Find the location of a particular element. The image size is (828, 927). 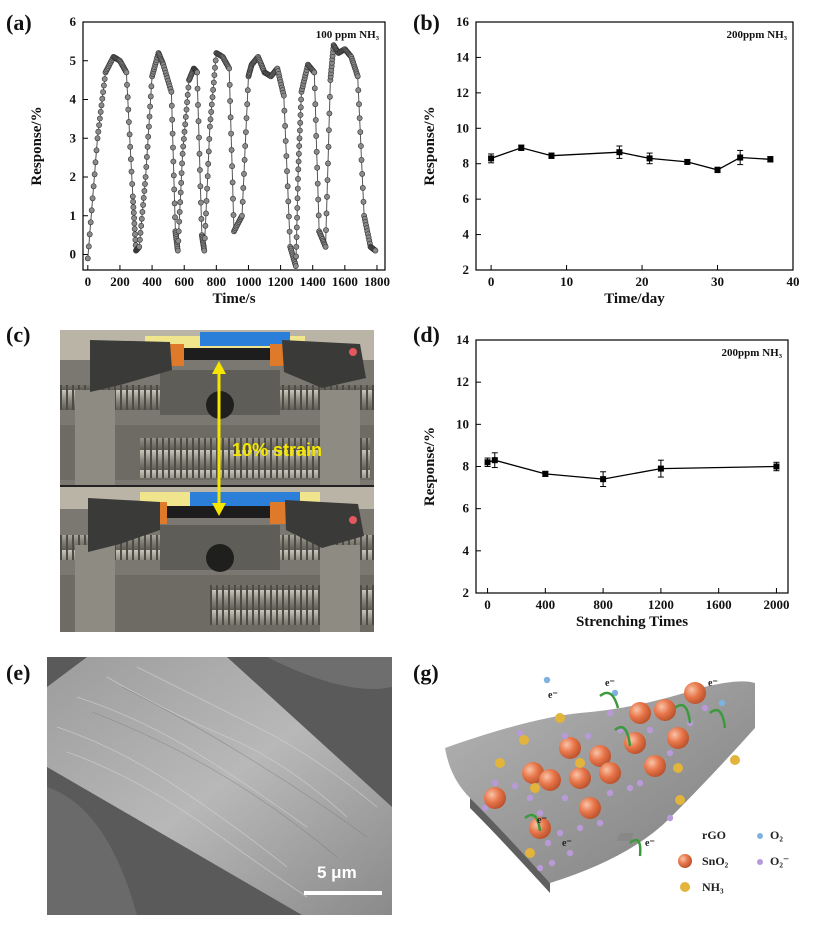

o2-molecule is located at coordinates (547, 680).